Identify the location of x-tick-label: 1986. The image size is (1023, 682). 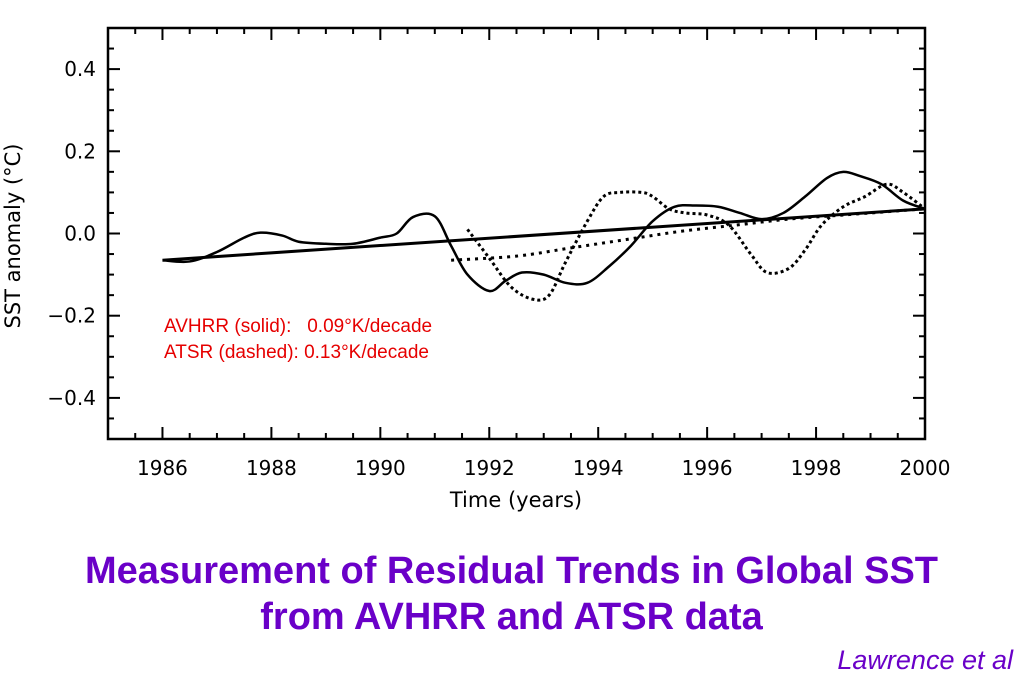
(162, 468).